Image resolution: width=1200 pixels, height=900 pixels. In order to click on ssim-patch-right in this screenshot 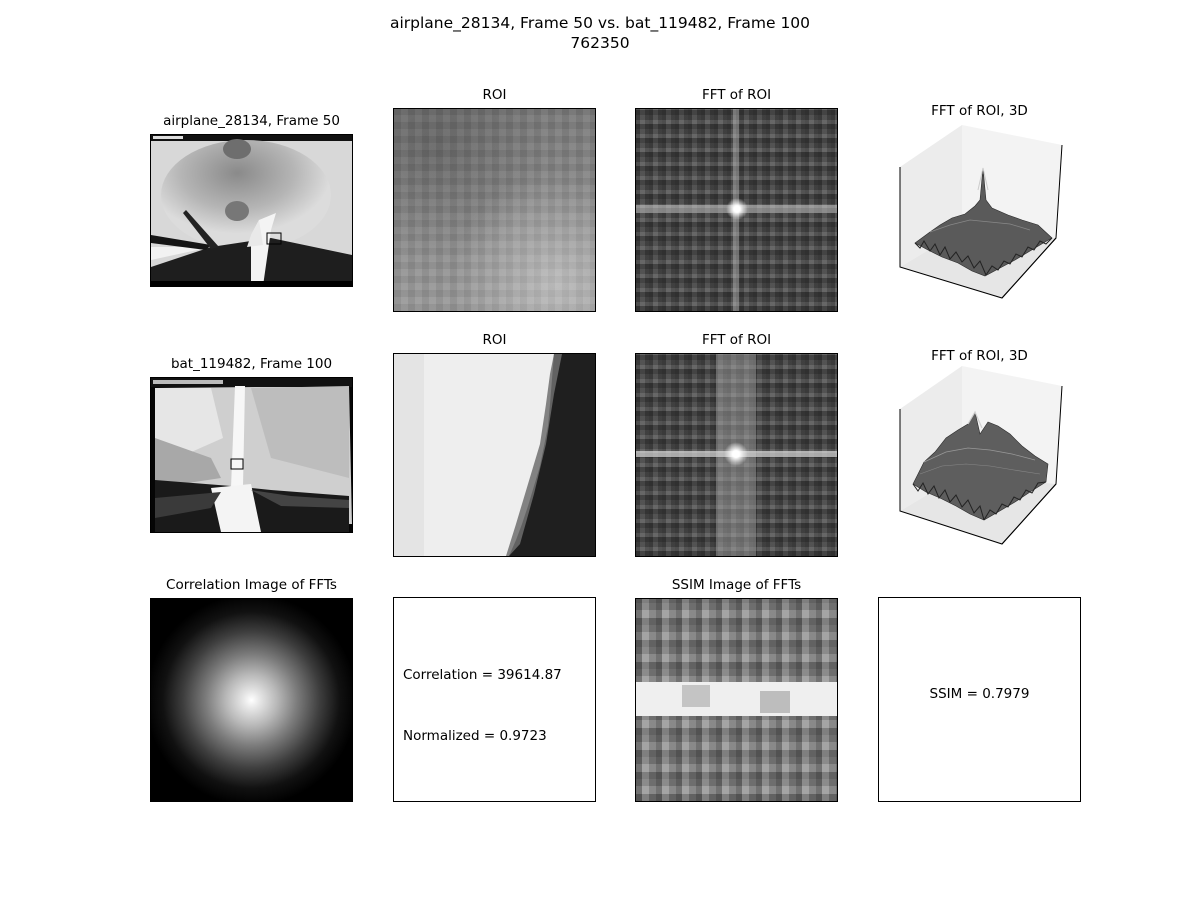, I will do `click(775, 702)`.